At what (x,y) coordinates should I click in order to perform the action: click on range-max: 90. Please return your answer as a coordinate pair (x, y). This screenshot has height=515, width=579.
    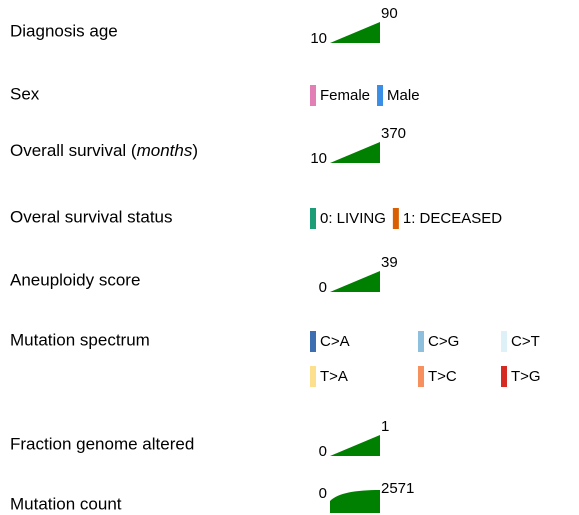
    Looking at the image, I should click on (389, 13).